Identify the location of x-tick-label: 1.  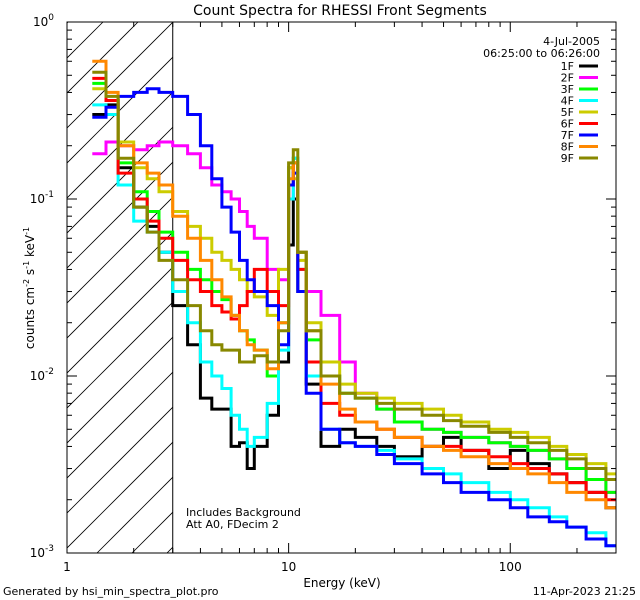
(67, 567).